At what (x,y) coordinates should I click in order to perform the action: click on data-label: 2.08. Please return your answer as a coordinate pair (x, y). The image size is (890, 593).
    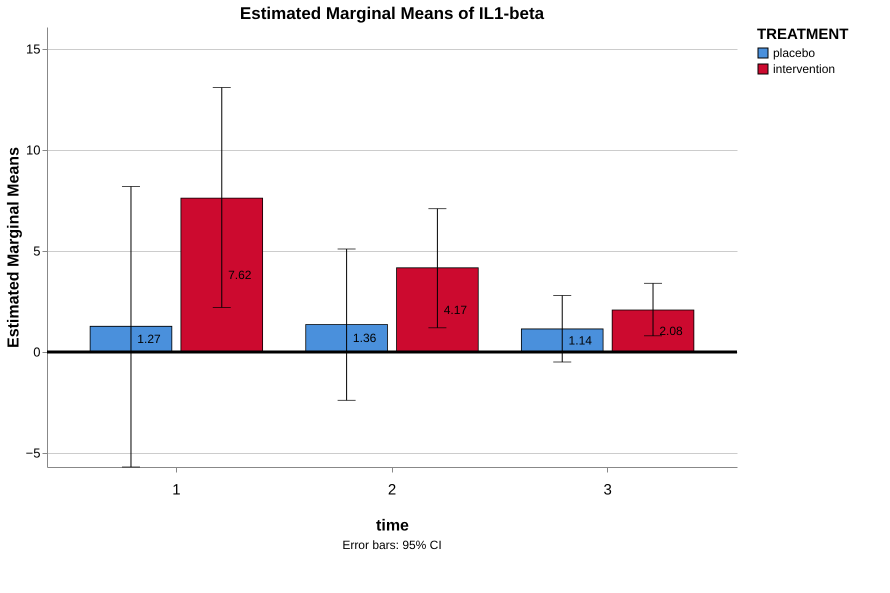
    Looking at the image, I should click on (671, 331).